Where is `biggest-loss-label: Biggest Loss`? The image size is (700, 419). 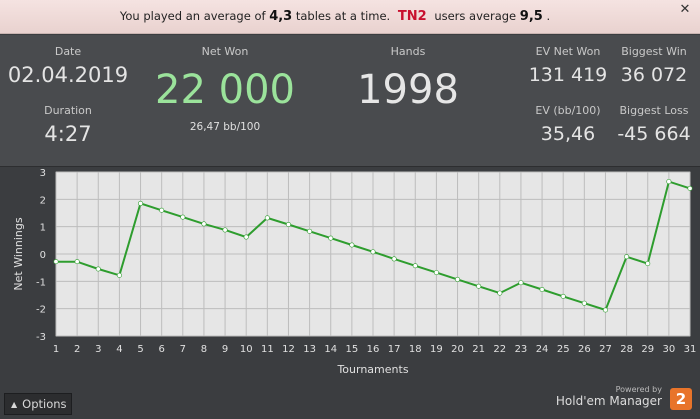 biggest-loss-label: Biggest Loss is located at coordinates (654, 110).